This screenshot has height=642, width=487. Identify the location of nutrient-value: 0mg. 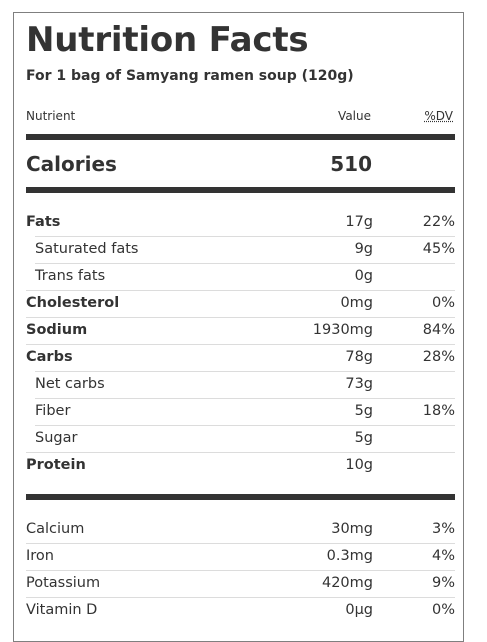
(356, 303).